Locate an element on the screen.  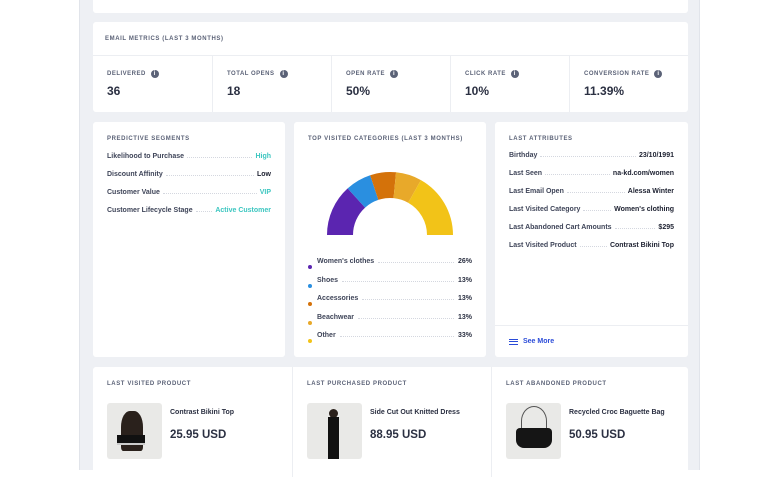
row-item: Last Visited Product Contrast Bikini Top is located at coordinates (591, 251).